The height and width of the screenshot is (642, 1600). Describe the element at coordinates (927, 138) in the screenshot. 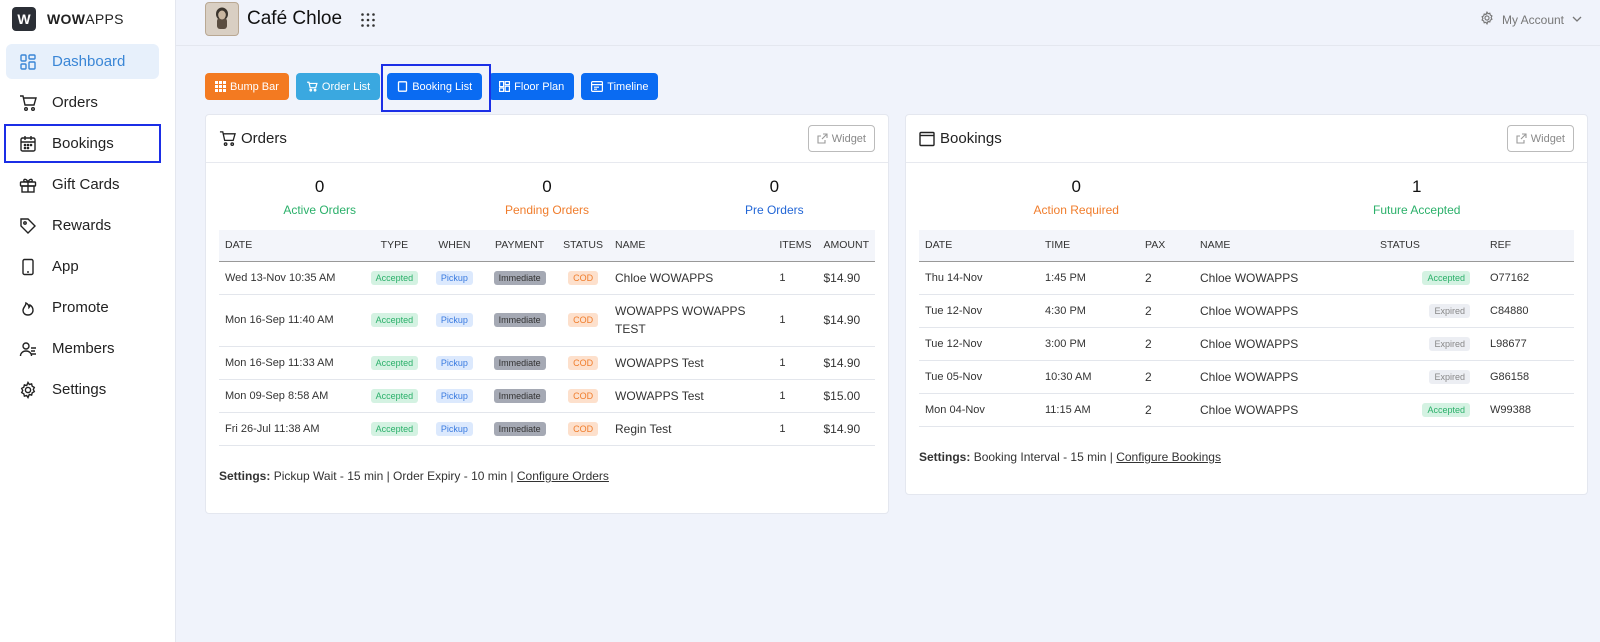

I see `window-icon` at that location.